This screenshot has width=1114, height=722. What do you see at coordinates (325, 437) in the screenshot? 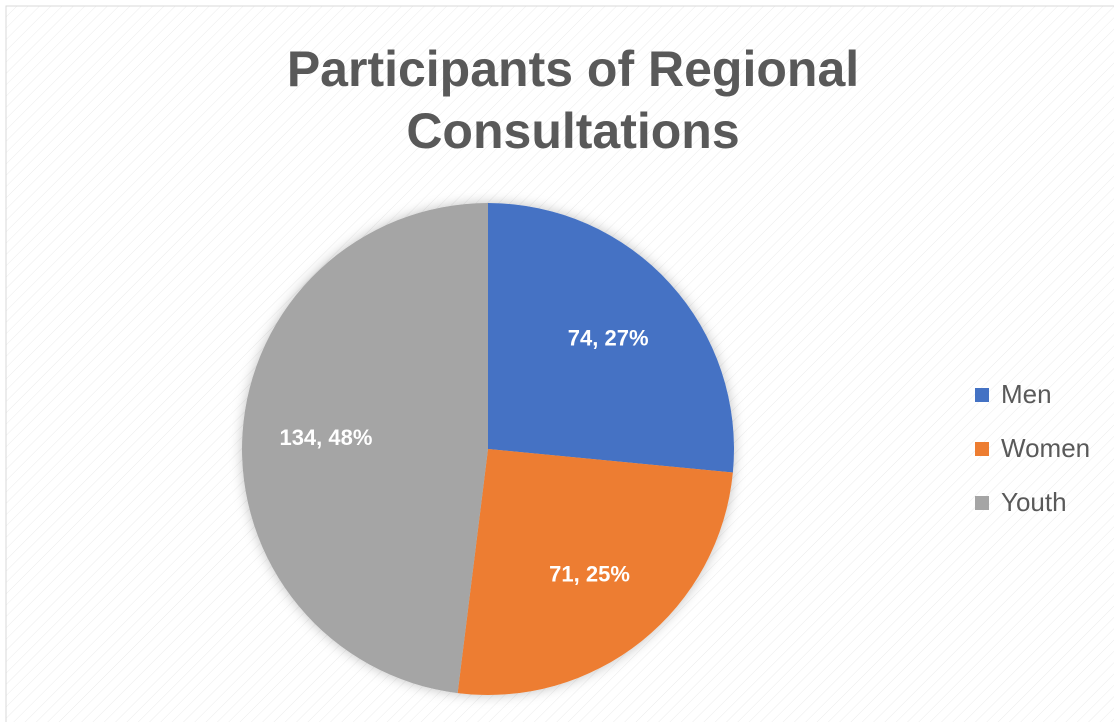
I see `data-label: 134, 48%` at bounding box center [325, 437].